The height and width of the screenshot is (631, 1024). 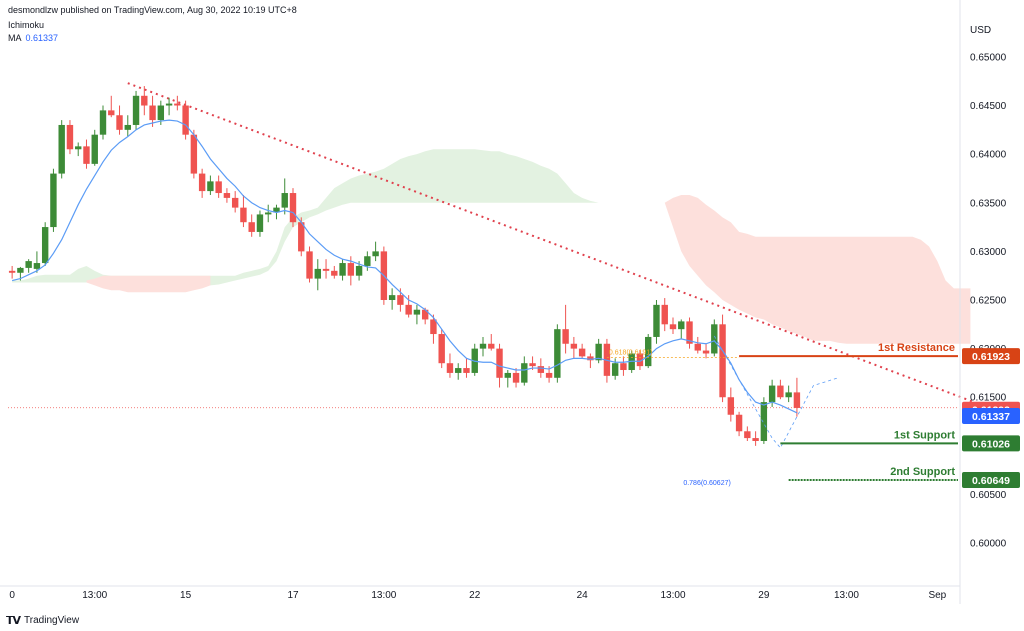 What do you see at coordinates (148, 284) in the screenshot?
I see `cloud-bearish` at bounding box center [148, 284].